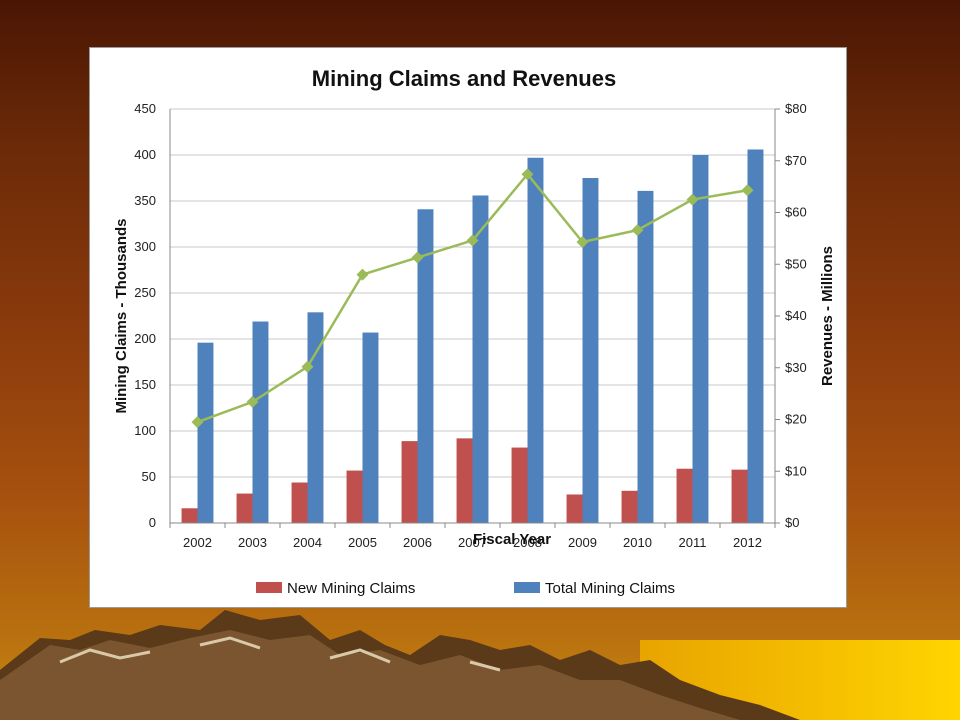 This screenshot has height=720, width=960. I want to click on mountain-silhouette, so click(400, 665).